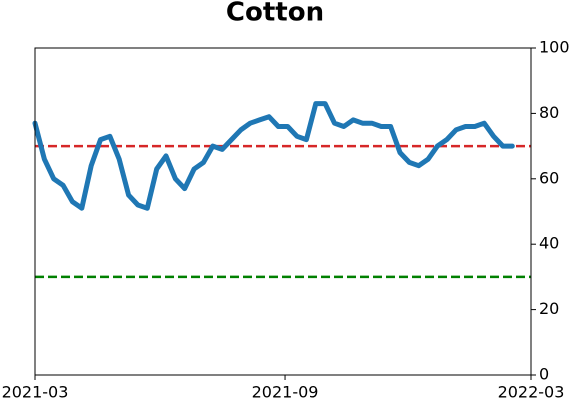 This screenshot has height=402, width=572. Describe the element at coordinates (549, 243) in the screenshot. I see `y-tick-label: 40` at that location.